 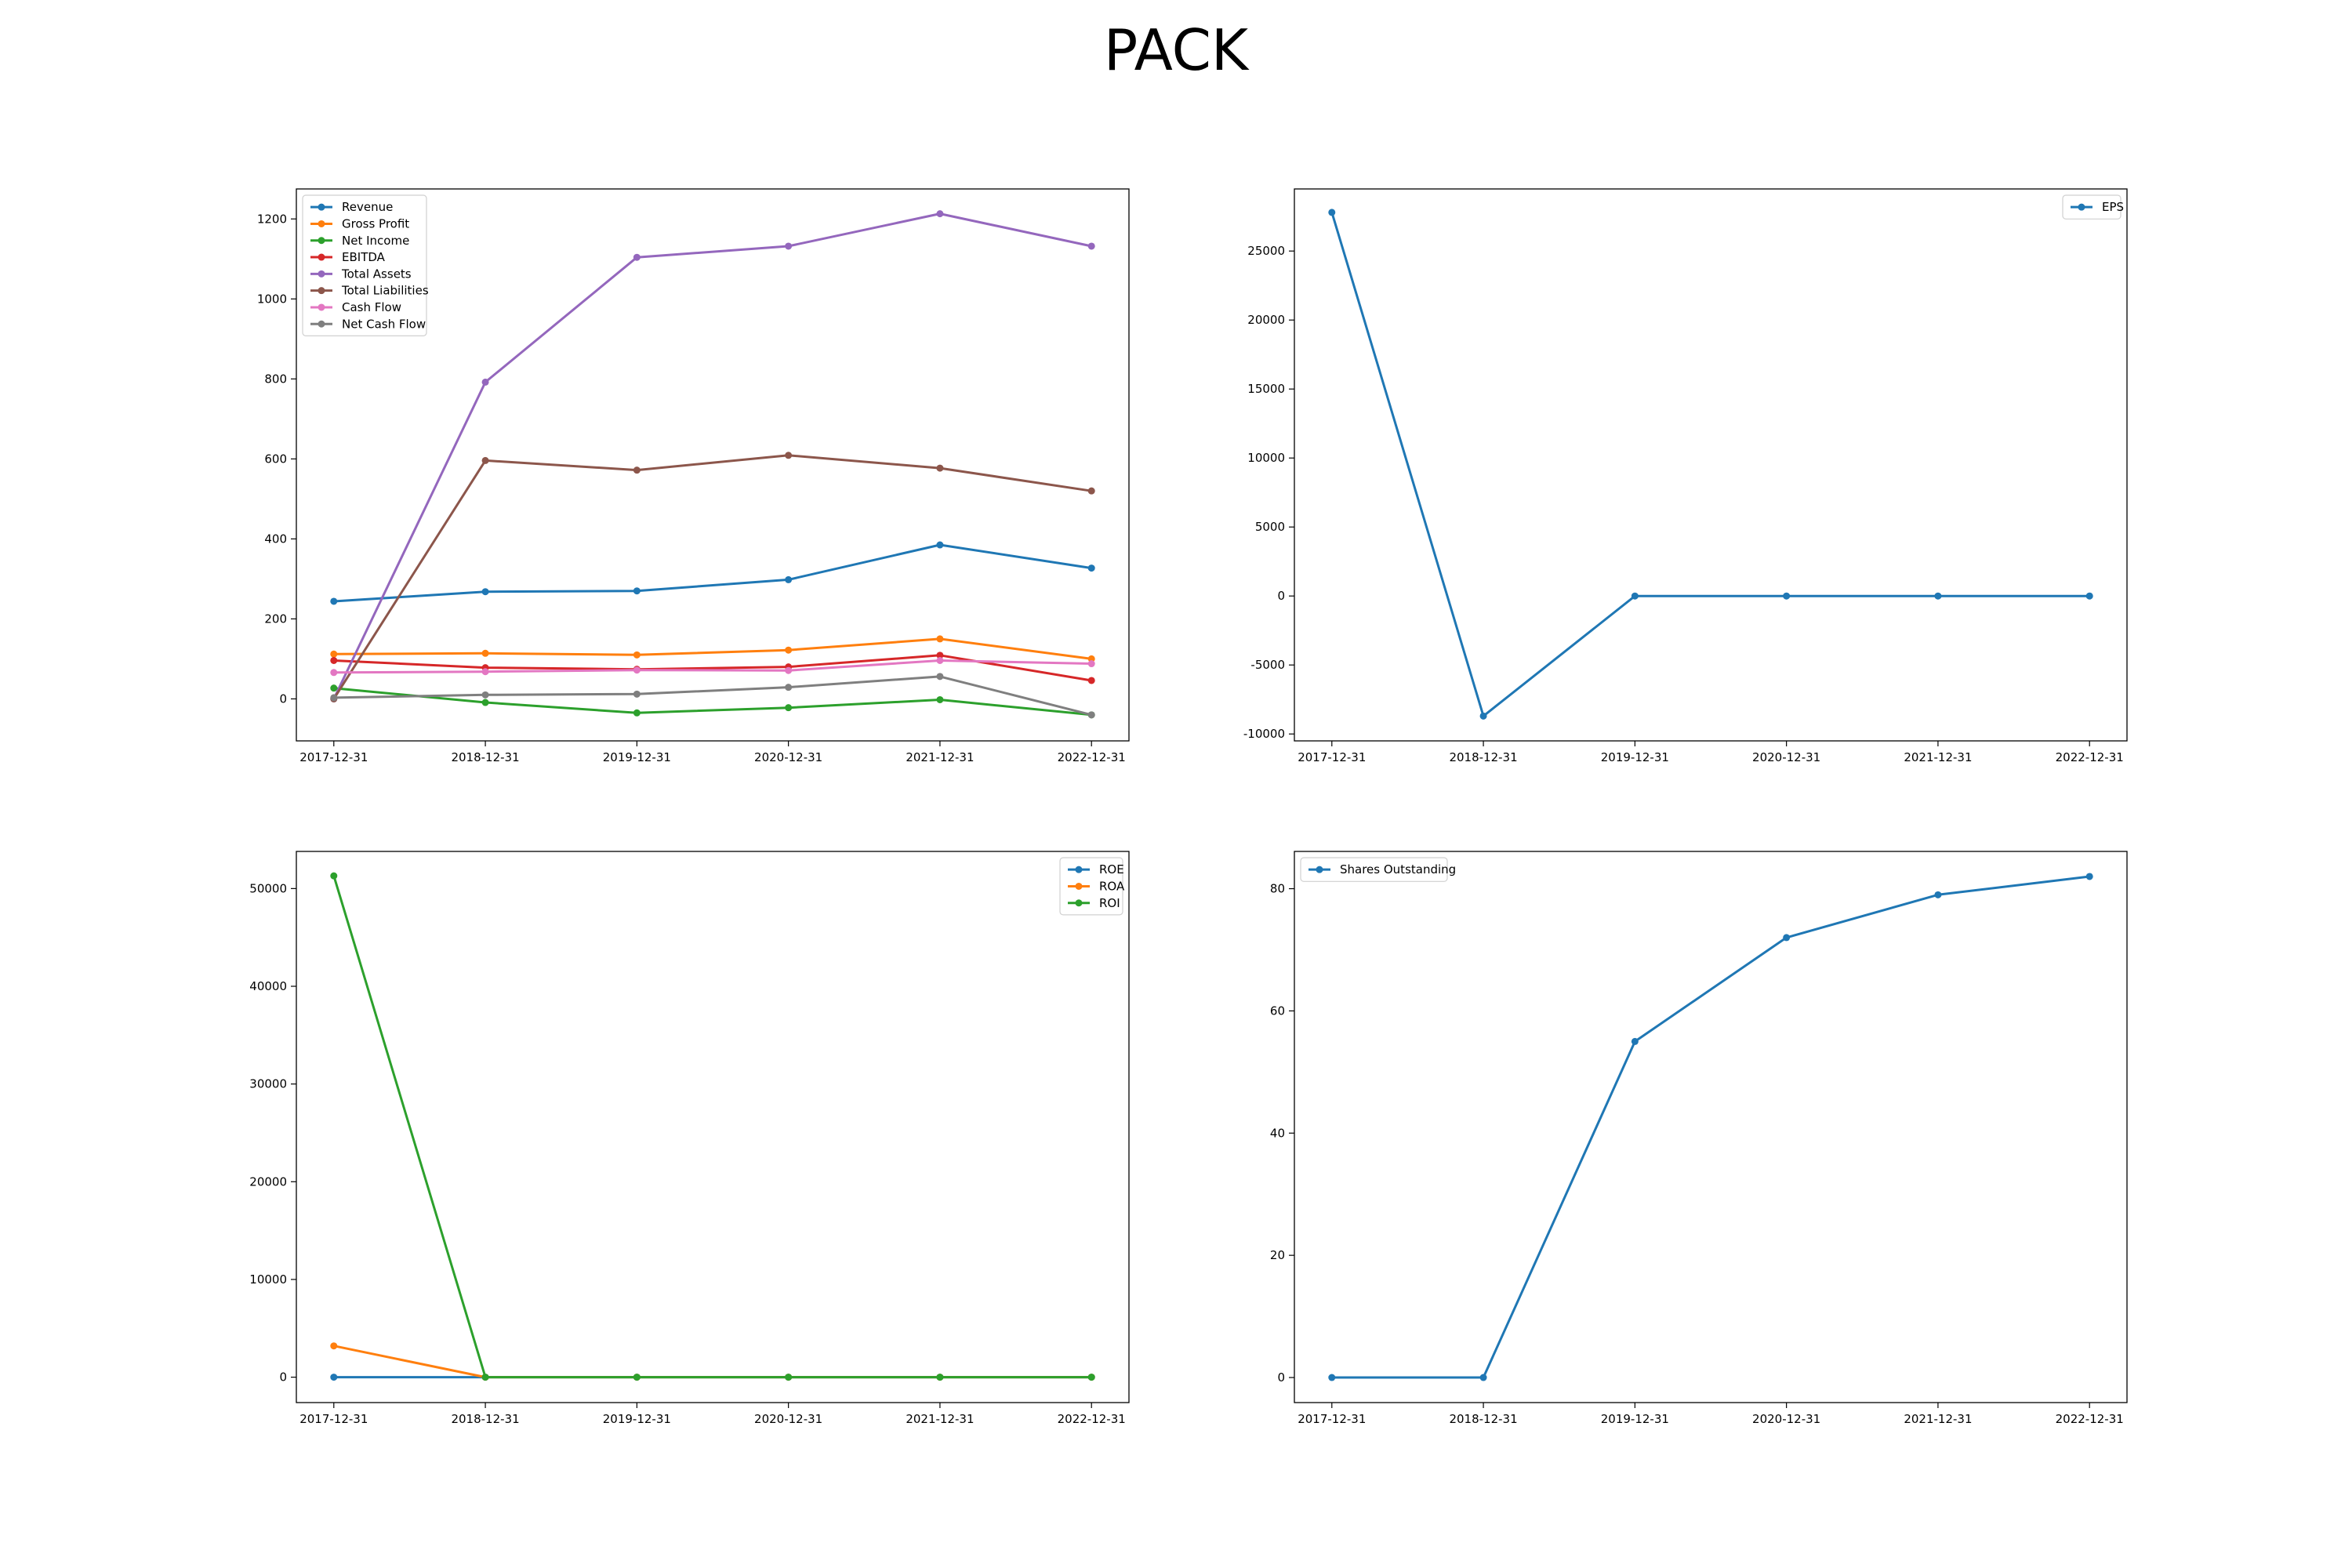 What do you see at coordinates (1711, 1127) in the screenshot?
I see `series-shares-outstanding` at bounding box center [1711, 1127].